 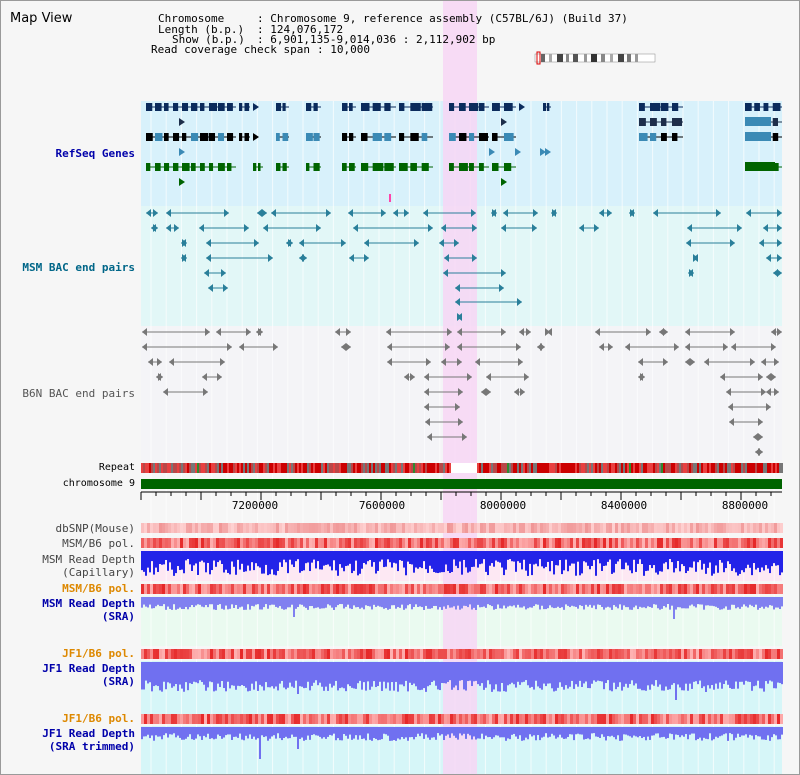 What do you see at coordinates (95, 153) in the screenshot?
I see `refseq-genes-label: RefSeq Genes` at bounding box center [95, 153].